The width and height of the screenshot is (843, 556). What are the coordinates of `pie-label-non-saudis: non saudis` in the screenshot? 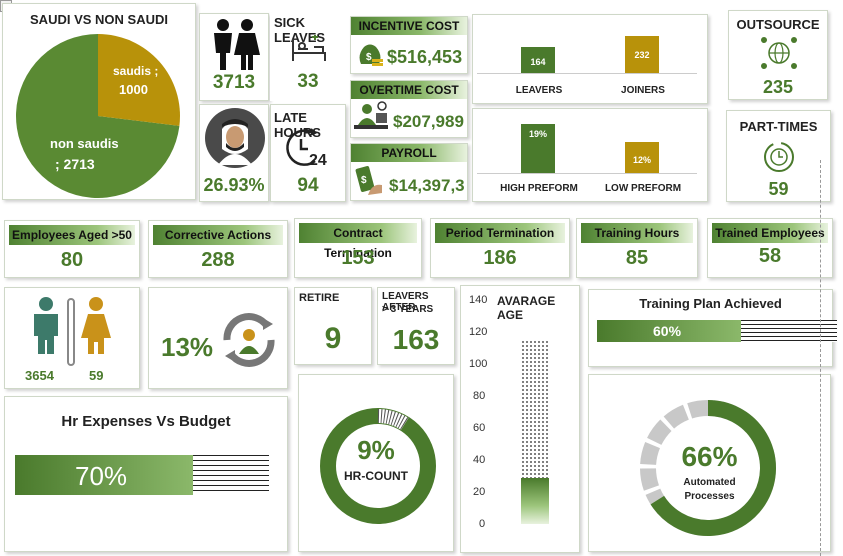 It's located at (84, 143).